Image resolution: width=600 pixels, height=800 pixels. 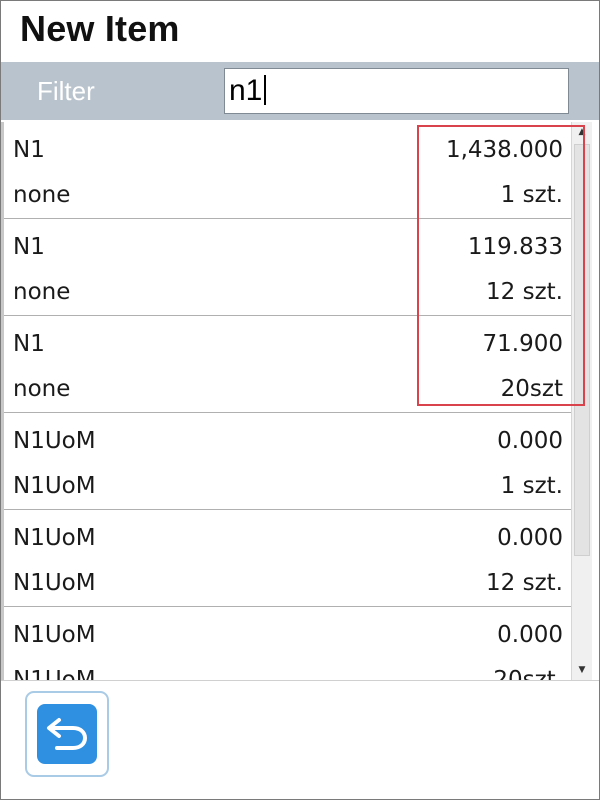 What do you see at coordinates (246, 90) in the screenshot?
I see `filter-input-value: n1` at bounding box center [246, 90].